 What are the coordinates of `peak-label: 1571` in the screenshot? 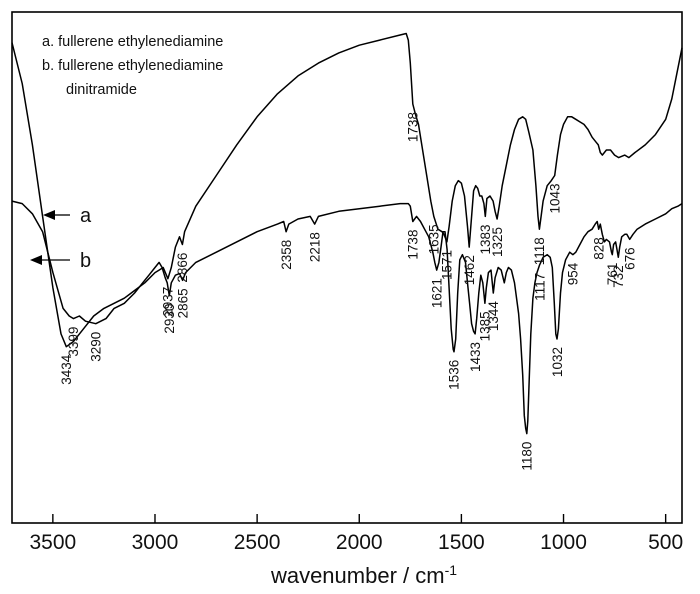 It's located at (447, 265).